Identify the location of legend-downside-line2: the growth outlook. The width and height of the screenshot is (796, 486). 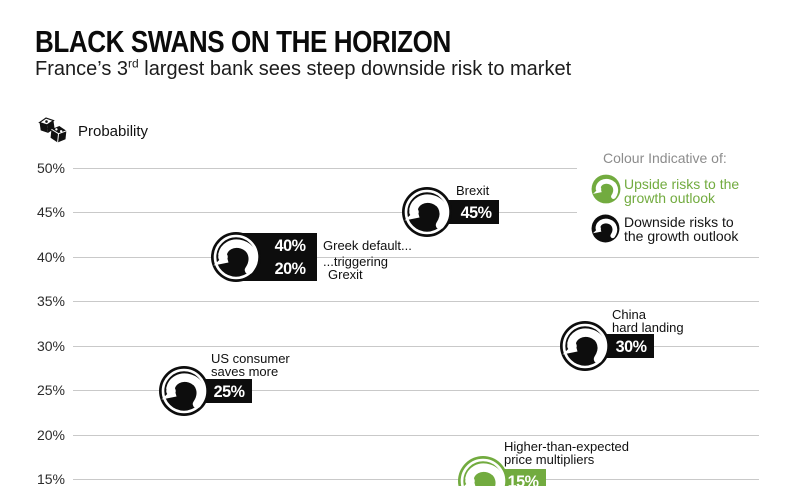
(681, 236).